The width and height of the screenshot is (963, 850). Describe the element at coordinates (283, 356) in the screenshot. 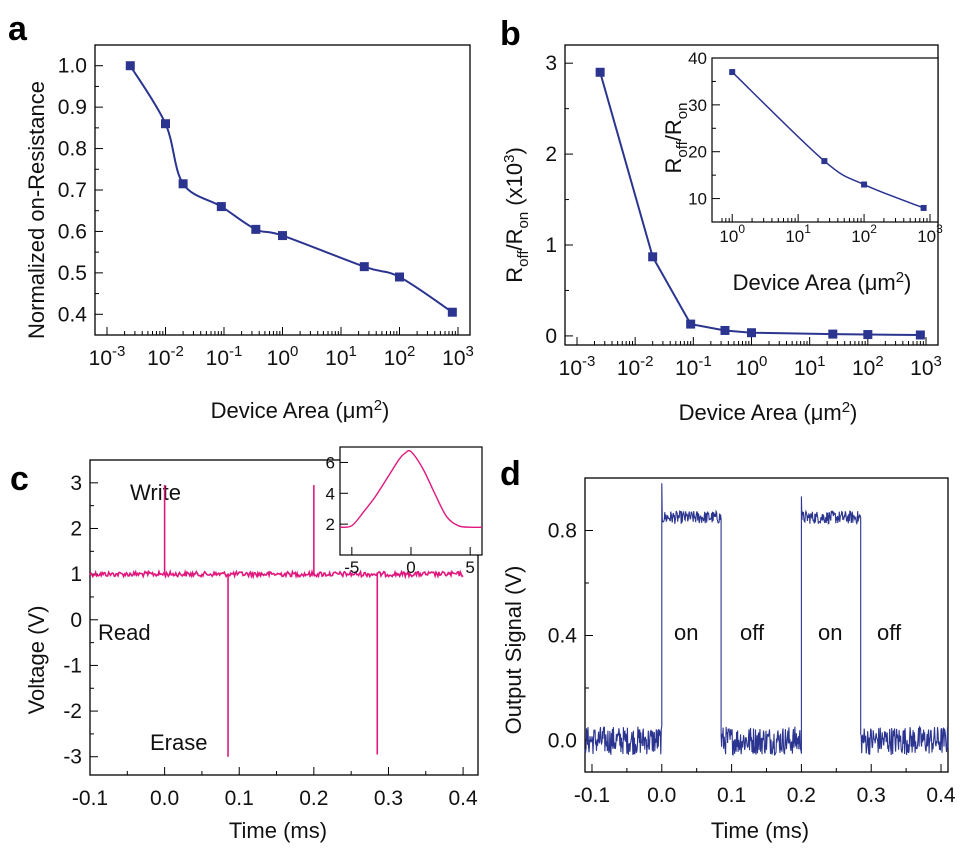

I see `panel-a-xtick-label: 10⁰` at that location.